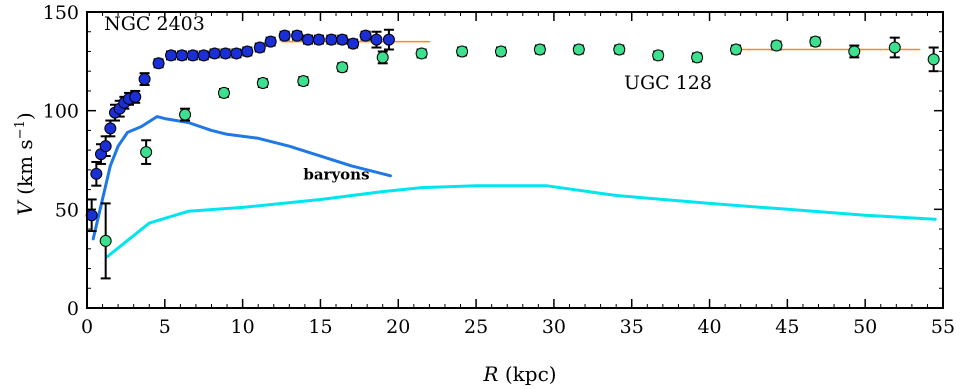  What do you see at coordinates (709, 327) in the screenshot?
I see `x-tick-label: 40` at bounding box center [709, 327].